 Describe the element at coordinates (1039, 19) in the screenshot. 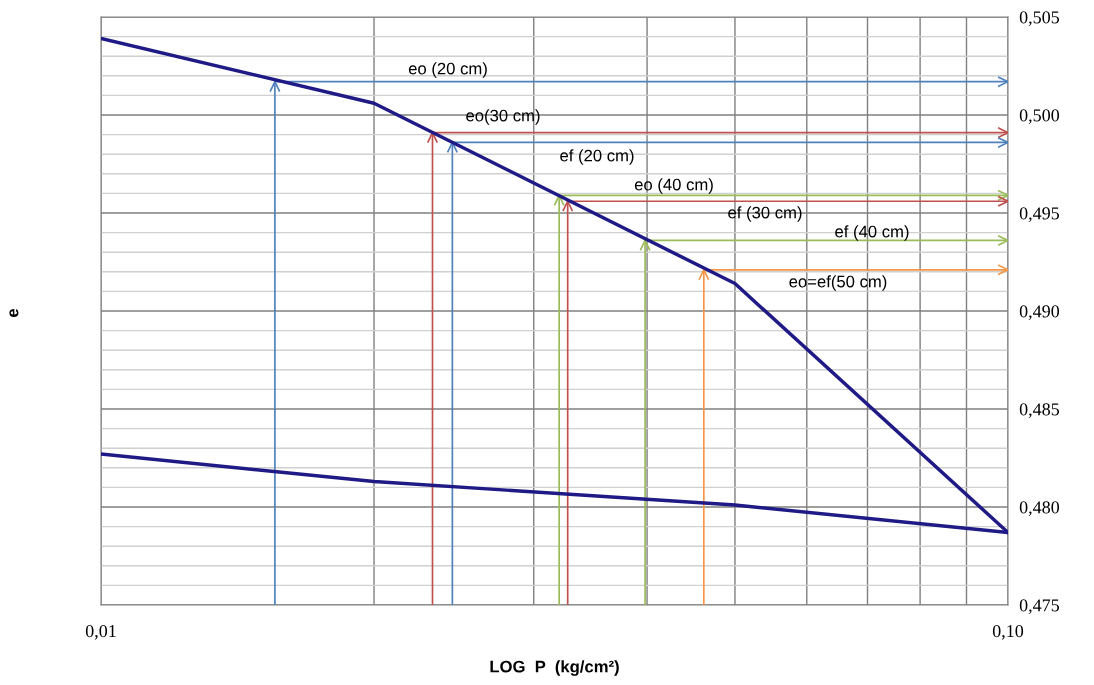

I see `y-tick-label: 0,505` at that location.